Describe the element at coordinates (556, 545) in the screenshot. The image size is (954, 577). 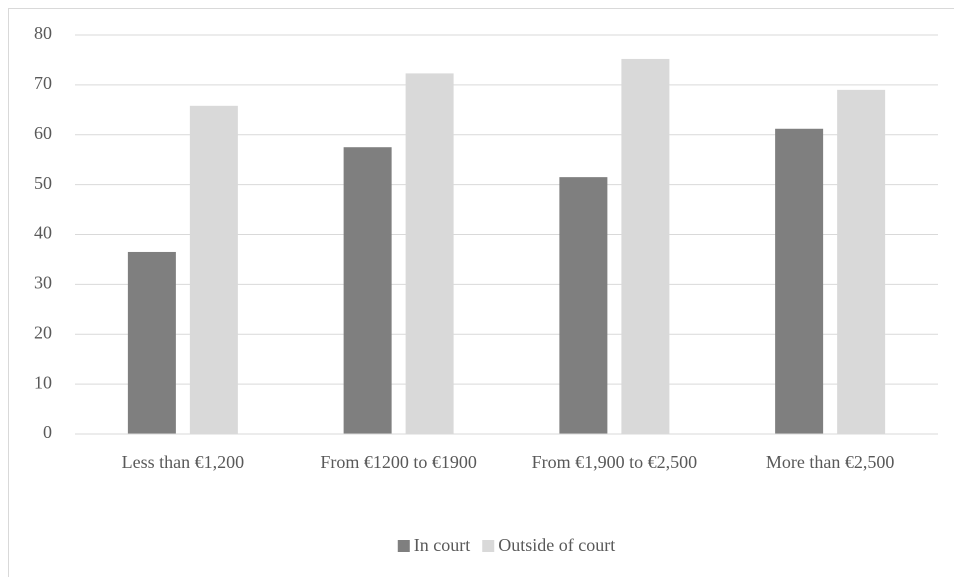
I see `legend-label: Outside of court` at that location.